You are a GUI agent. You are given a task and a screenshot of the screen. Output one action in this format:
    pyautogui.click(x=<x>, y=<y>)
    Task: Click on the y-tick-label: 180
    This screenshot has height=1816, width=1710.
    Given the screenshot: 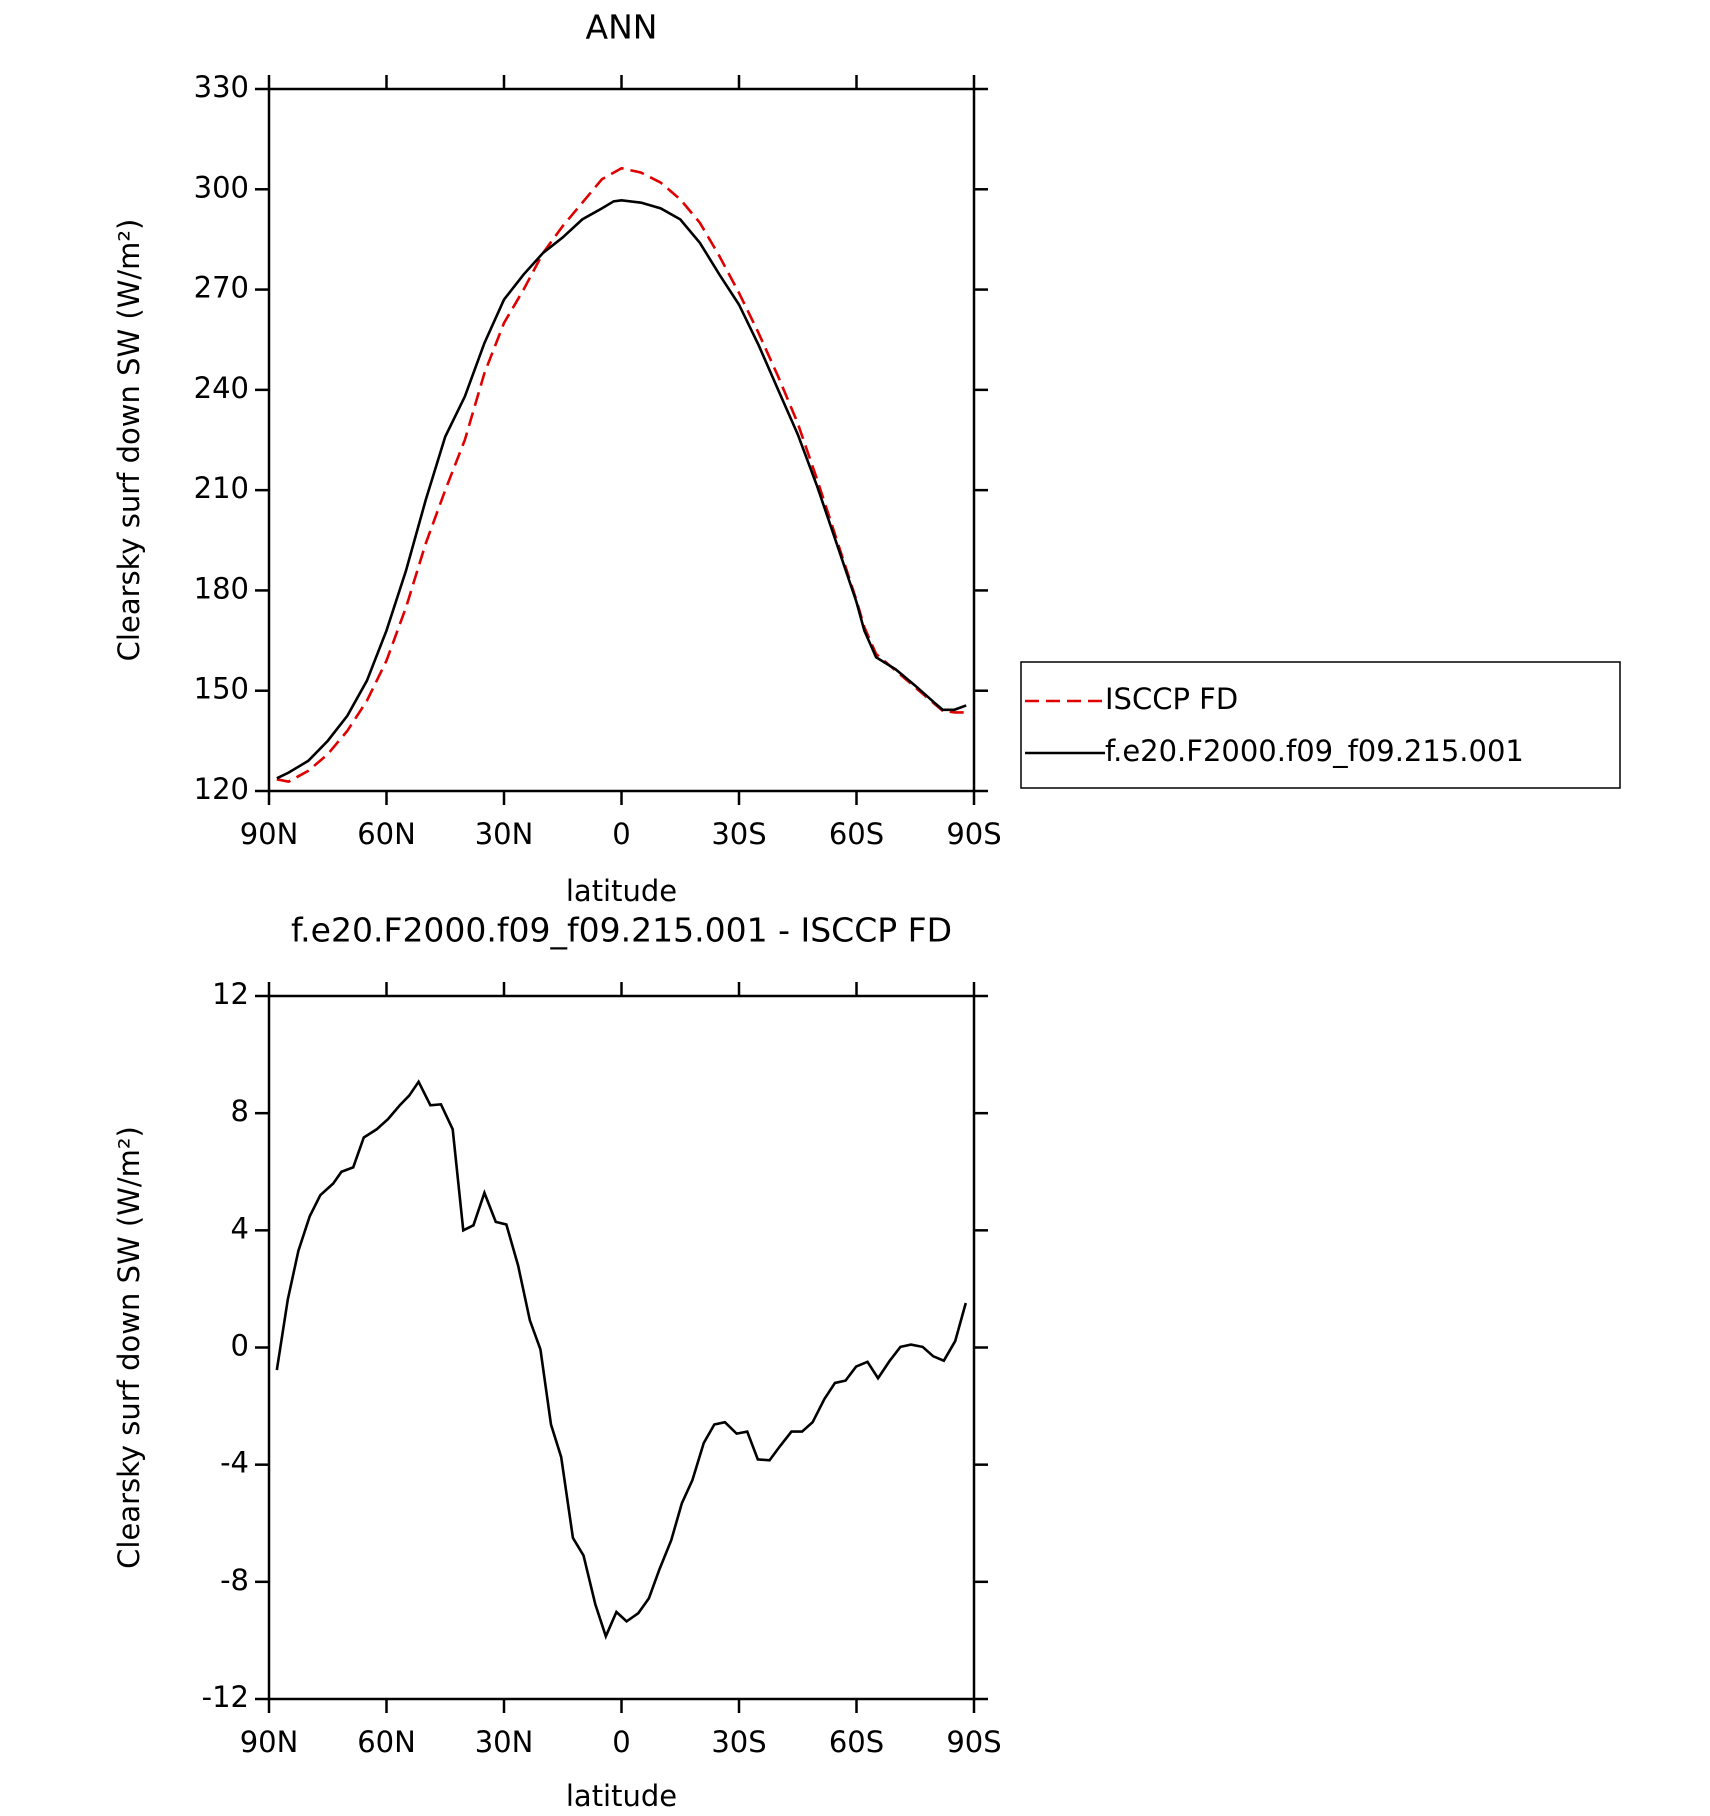 What is the action you would take?
    pyautogui.click(x=221, y=588)
    